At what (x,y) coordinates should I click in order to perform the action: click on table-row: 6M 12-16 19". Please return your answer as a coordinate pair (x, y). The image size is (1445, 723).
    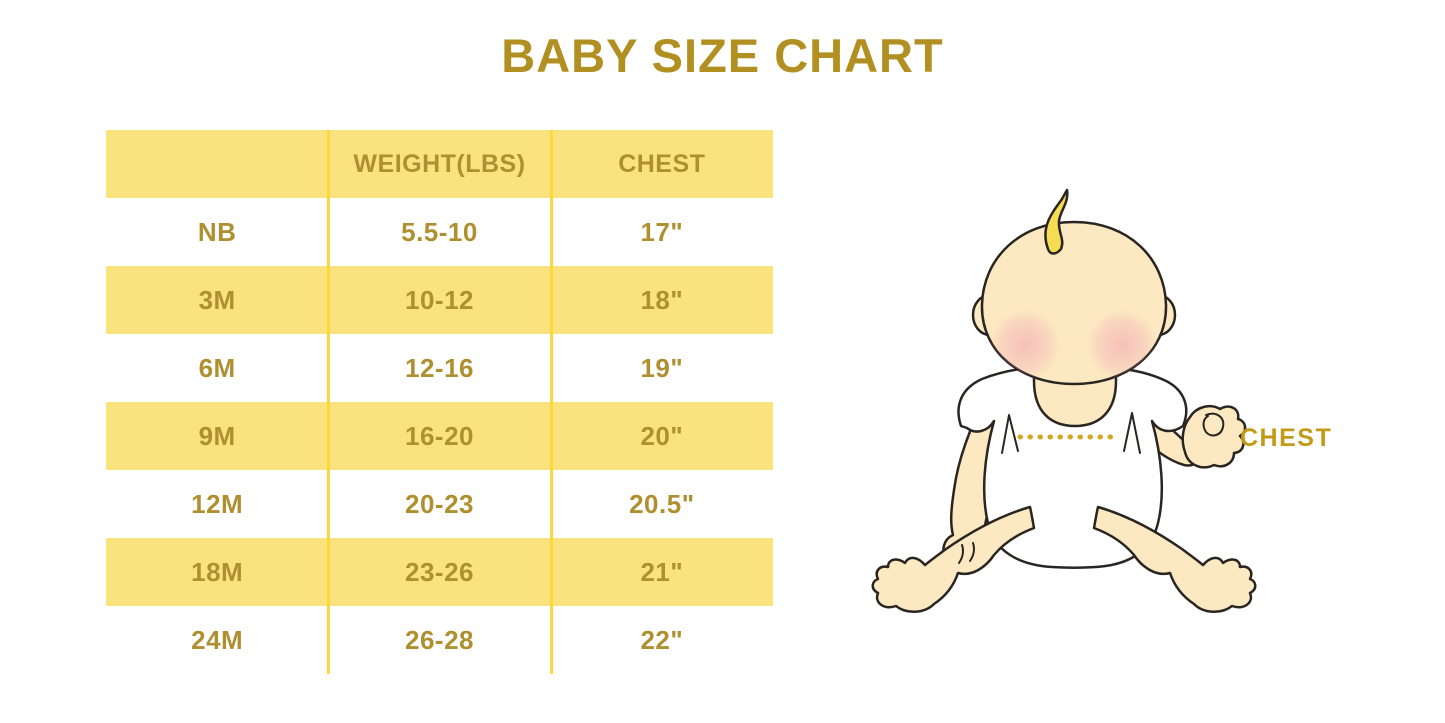
    Looking at the image, I should click on (439, 368).